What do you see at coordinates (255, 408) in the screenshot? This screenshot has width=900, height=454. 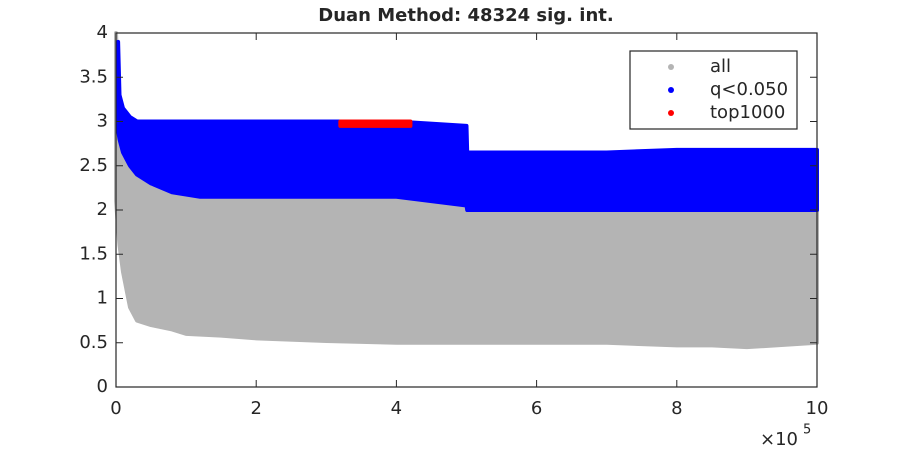 I see `x-tick-label: 2` at bounding box center [255, 408].